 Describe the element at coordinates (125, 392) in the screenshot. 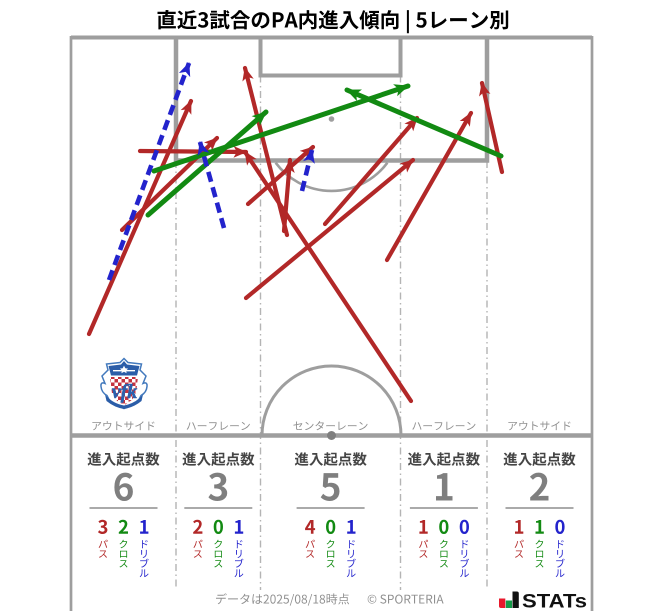

I see `svg-text: vfk` at that location.